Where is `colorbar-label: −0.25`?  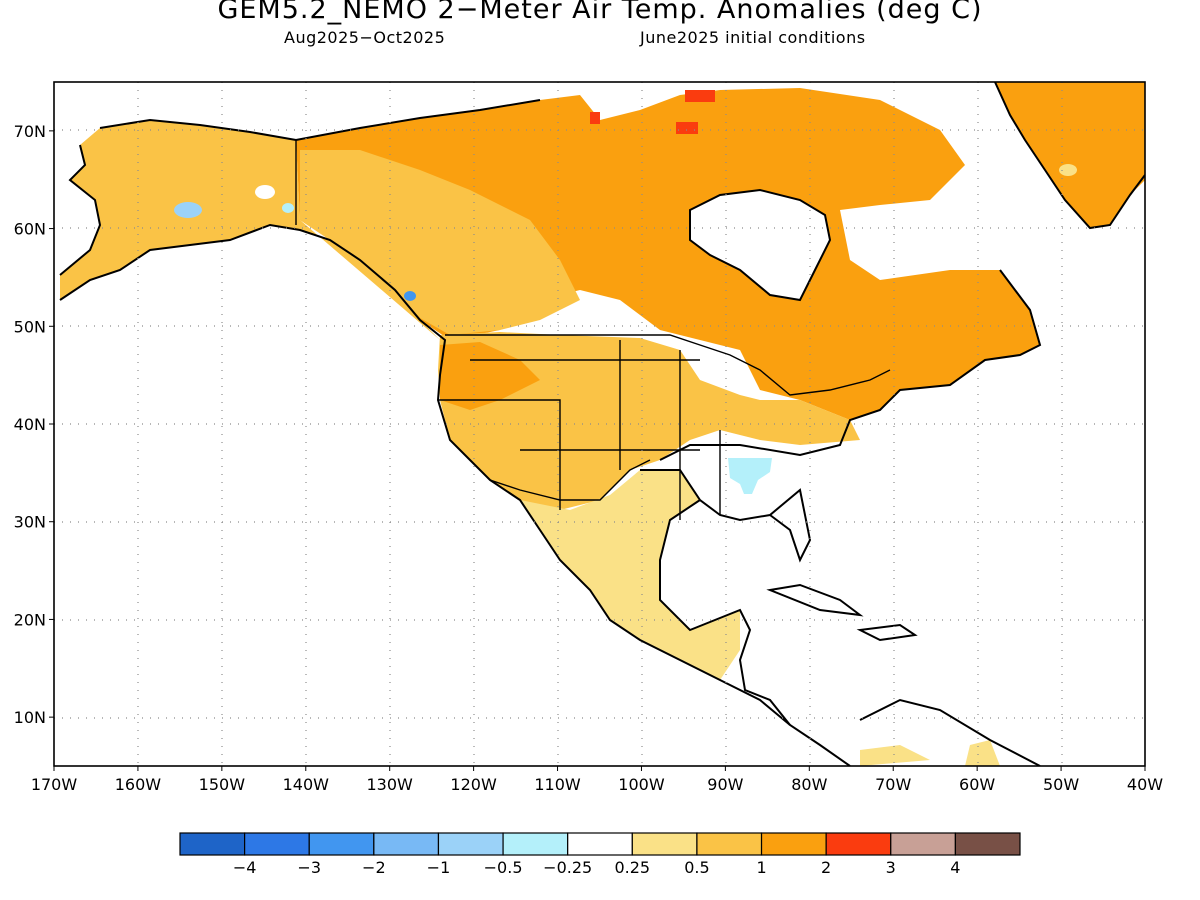
colorbar-label: −0.25 is located at coordinates (567, 867).